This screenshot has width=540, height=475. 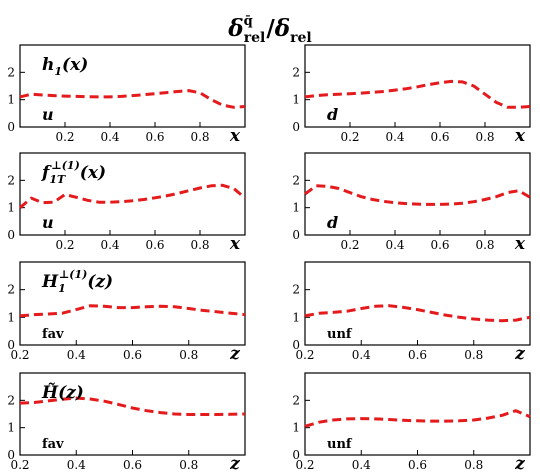 I want to click on panel-3: 0 1 2 0.2 0.4 0.6 0.8 x u f1T⊥(1)(x), so click(x=126, y=203).